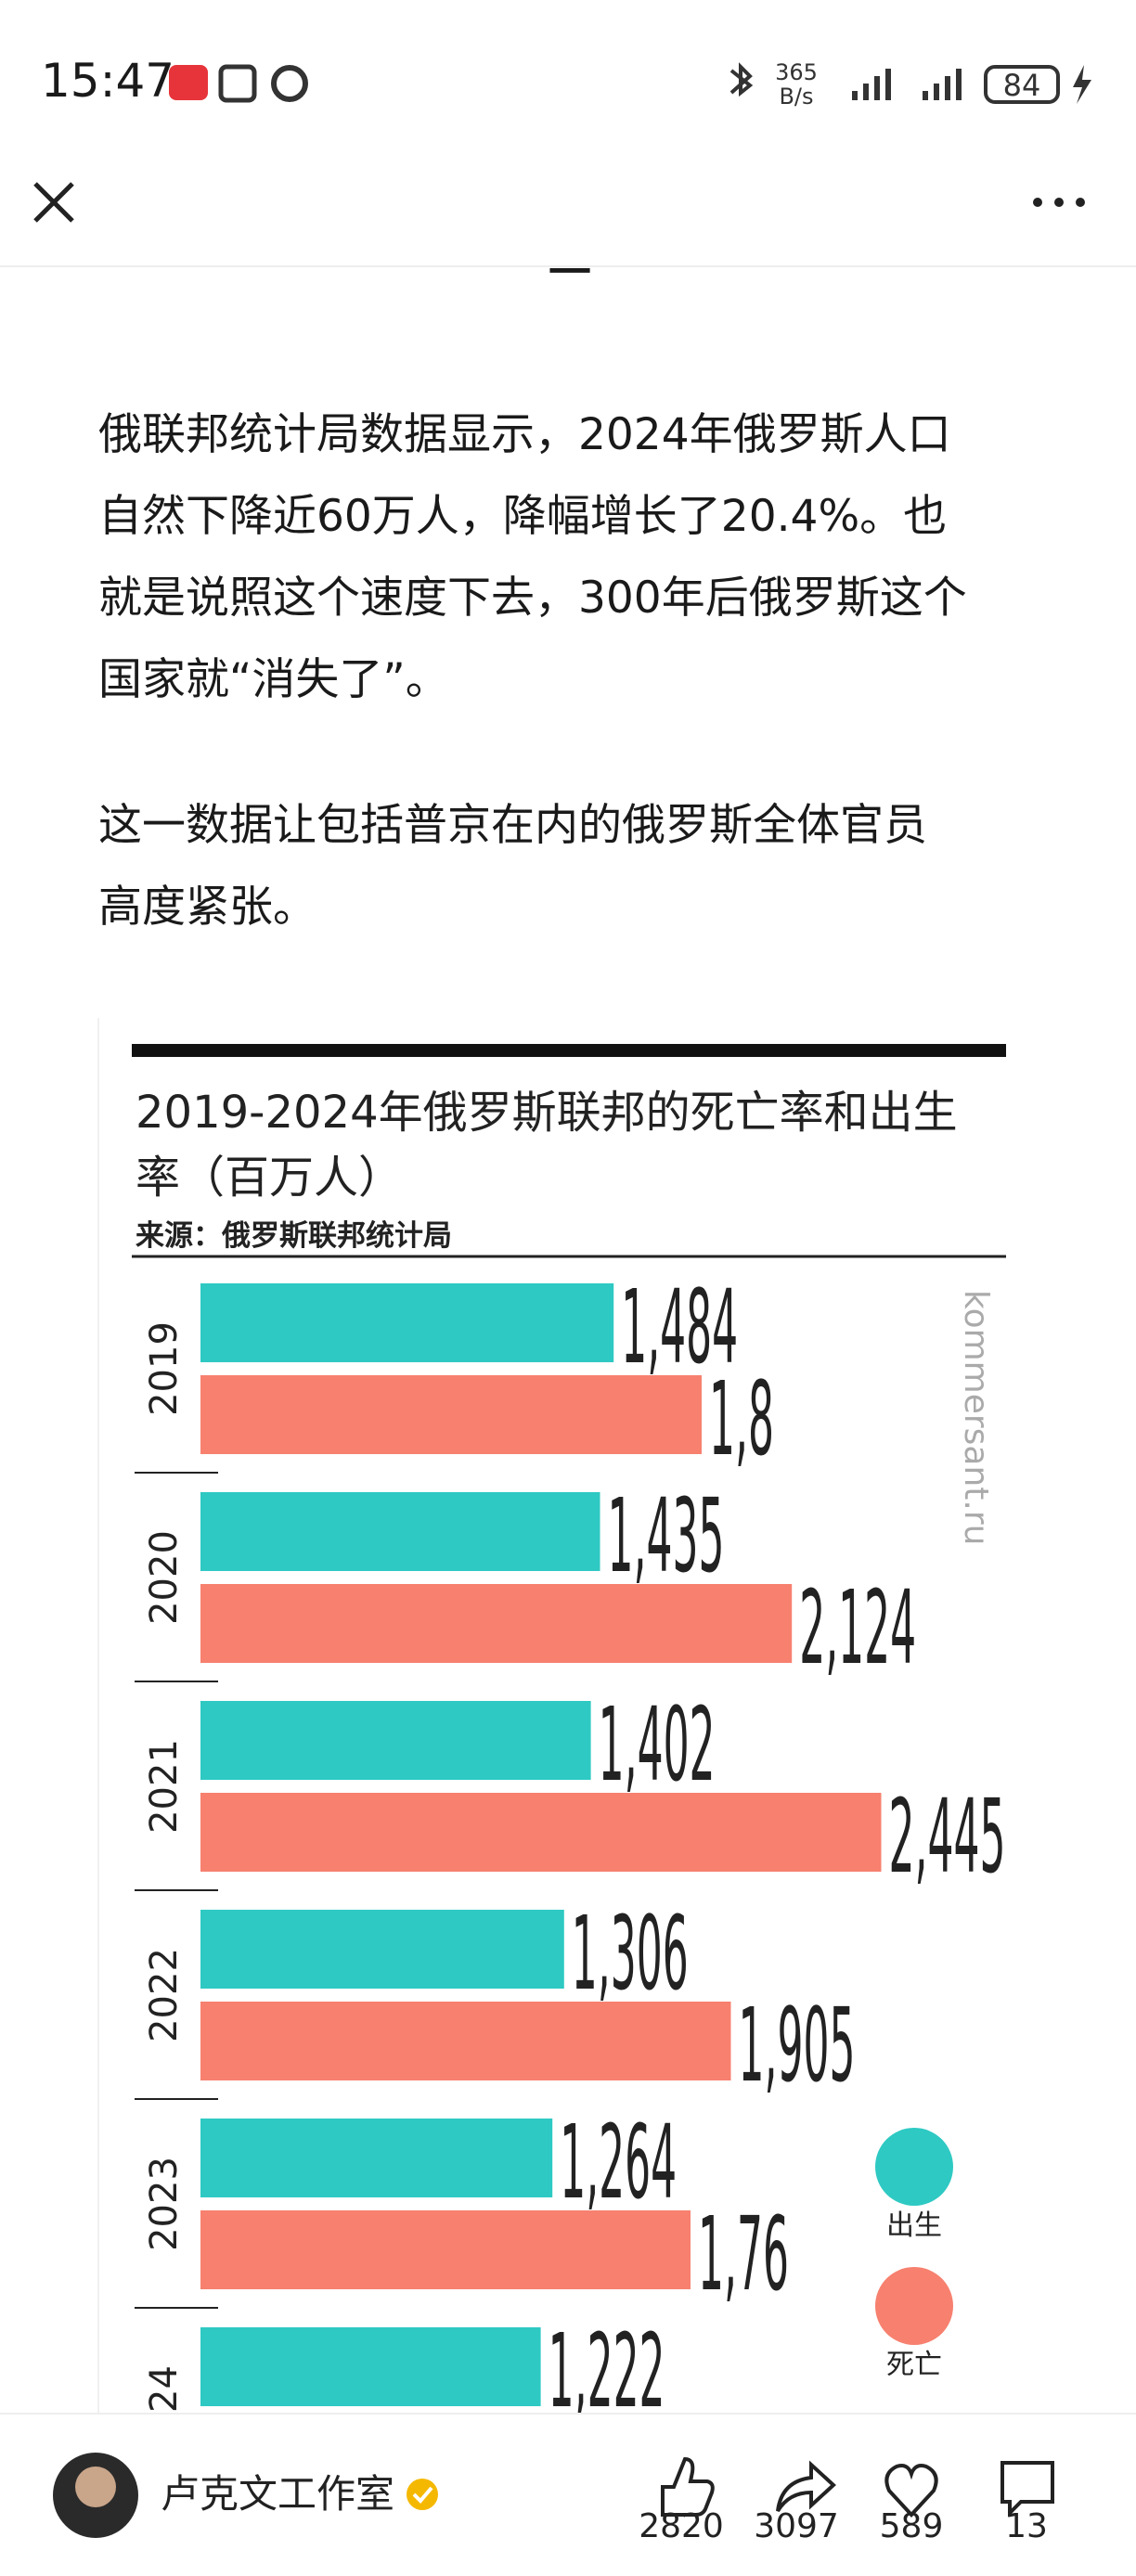 The width and height of the screenshot is (1136, 2576). I want to click on comment-count: 13, so click(1026, 2526).